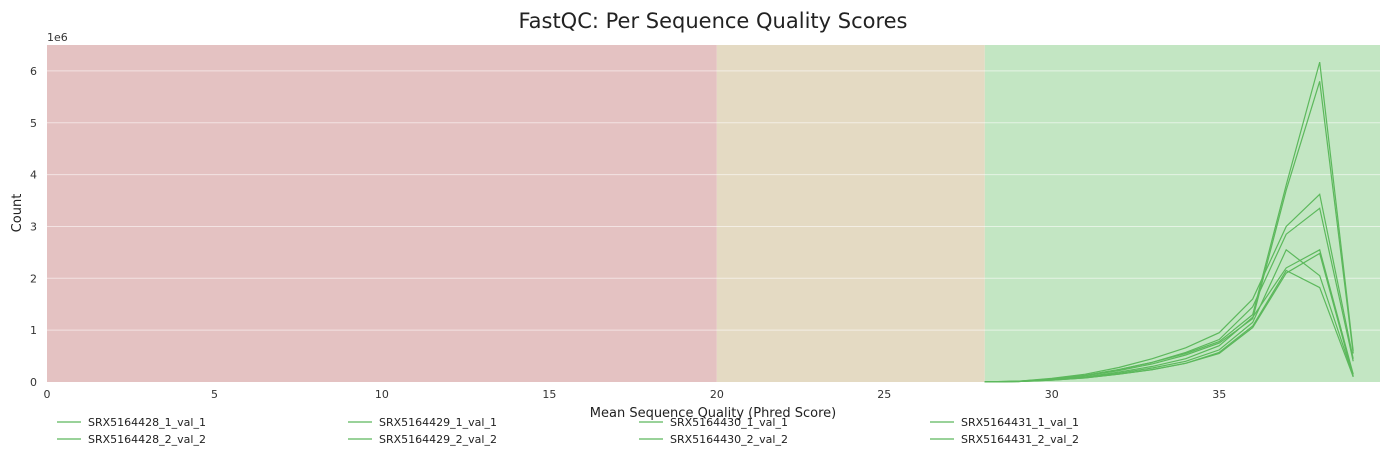 This screenshot has width=1389, height=460. What do you see at coordinates (549, 394) in the screenshot?
I see `x-tick-label-3: 15` at bounding box center [549, 394].